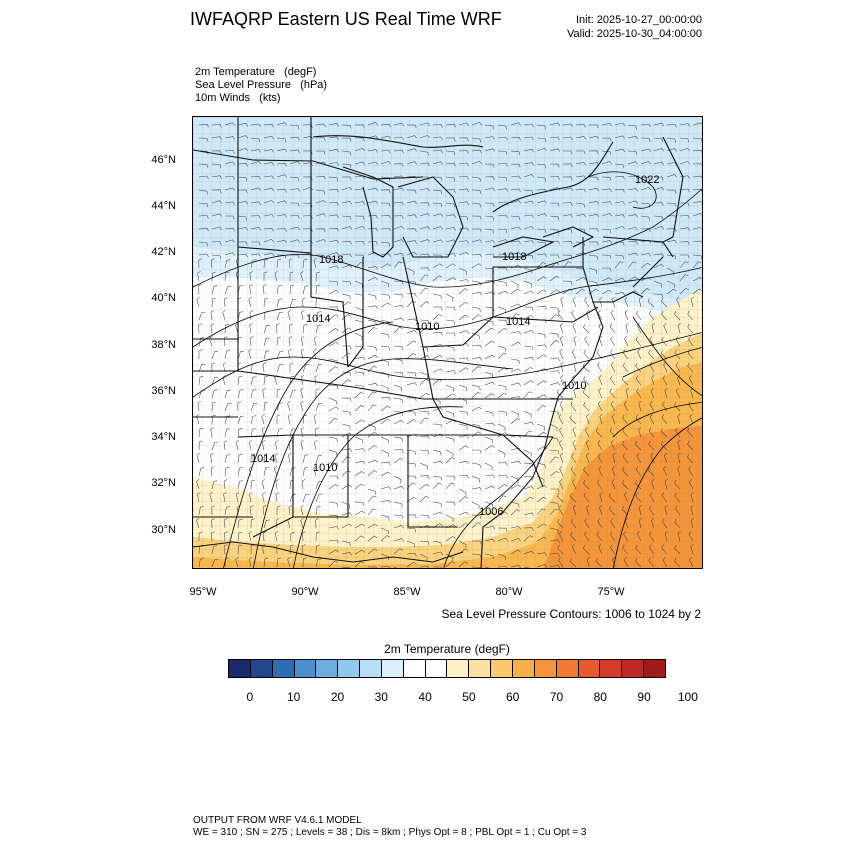  What do you see at coordinates (574, 386) in the screenshot?
I see `pressure-label: 1010` at bounding box center [574, 386].